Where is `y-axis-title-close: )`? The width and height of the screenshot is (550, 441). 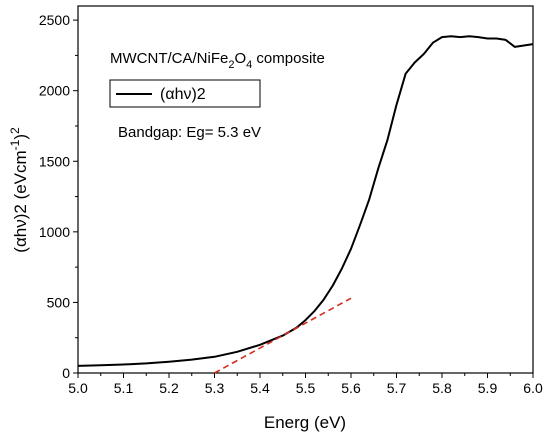 y-axis-title-close: ) is located at coordinates (20, 137).